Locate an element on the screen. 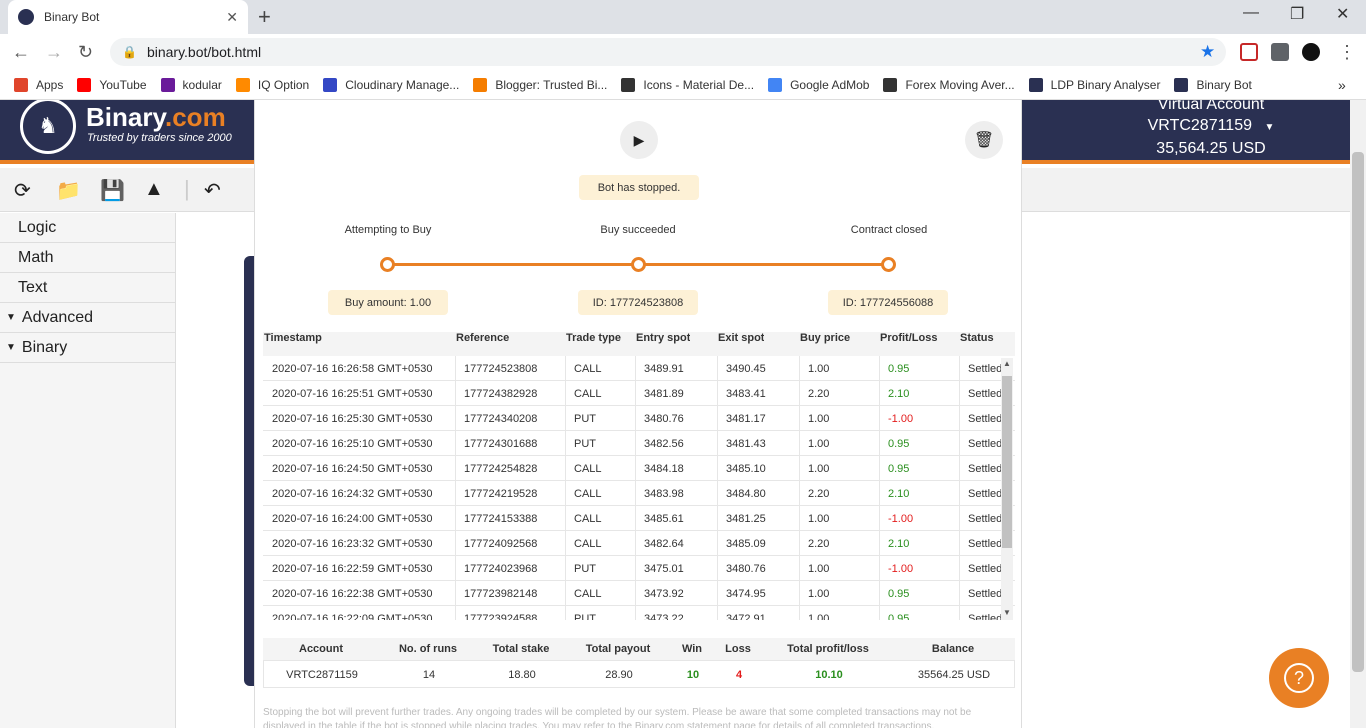 This screenshot has height=728, width=1366. bookmark-item: kodular is located at coordinates (191, 84).